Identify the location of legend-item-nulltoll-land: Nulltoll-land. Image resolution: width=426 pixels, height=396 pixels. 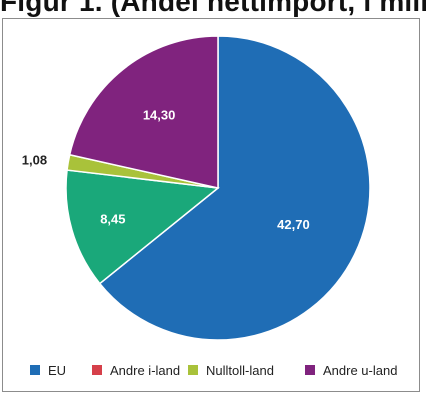
(231, 370).